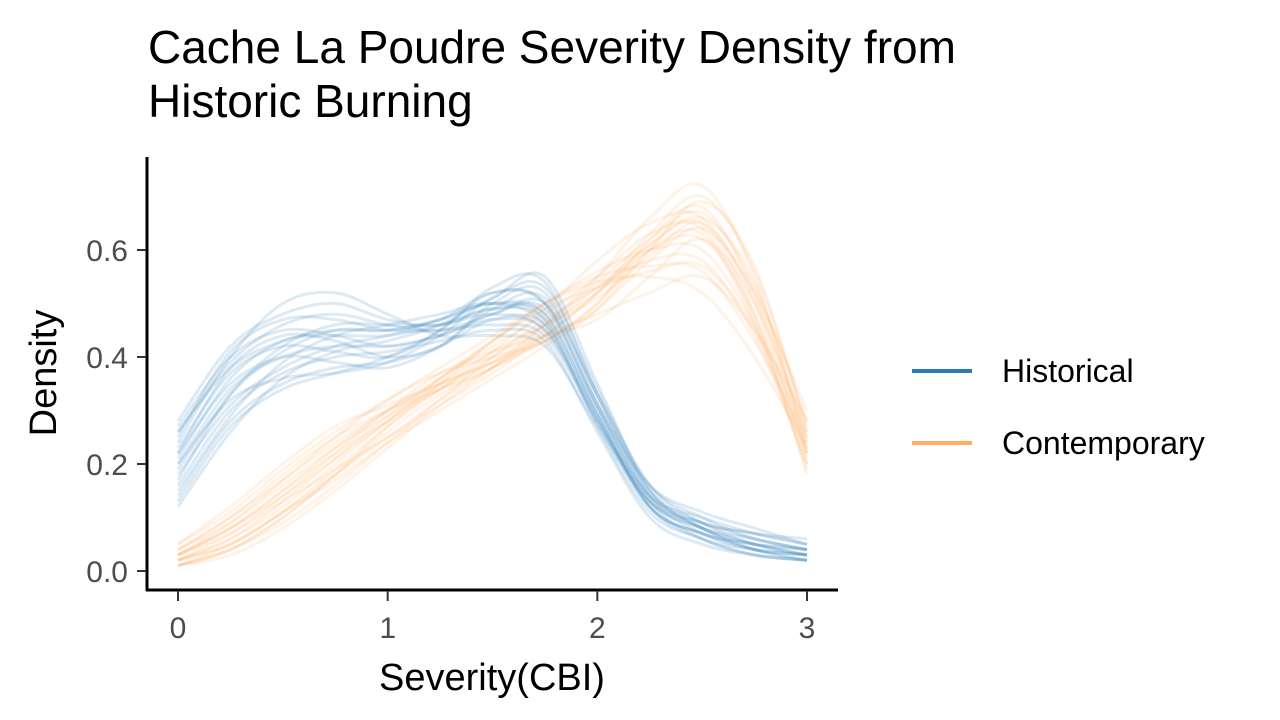  I want to click on y-tick-label: 0.4, so click(107, 358).